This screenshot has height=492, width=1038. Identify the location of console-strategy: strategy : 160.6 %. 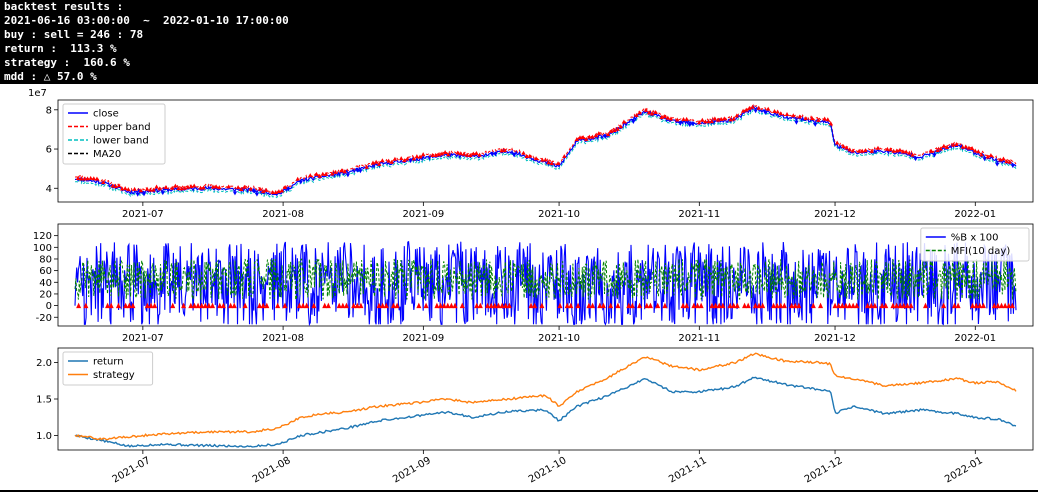
(67, 62).